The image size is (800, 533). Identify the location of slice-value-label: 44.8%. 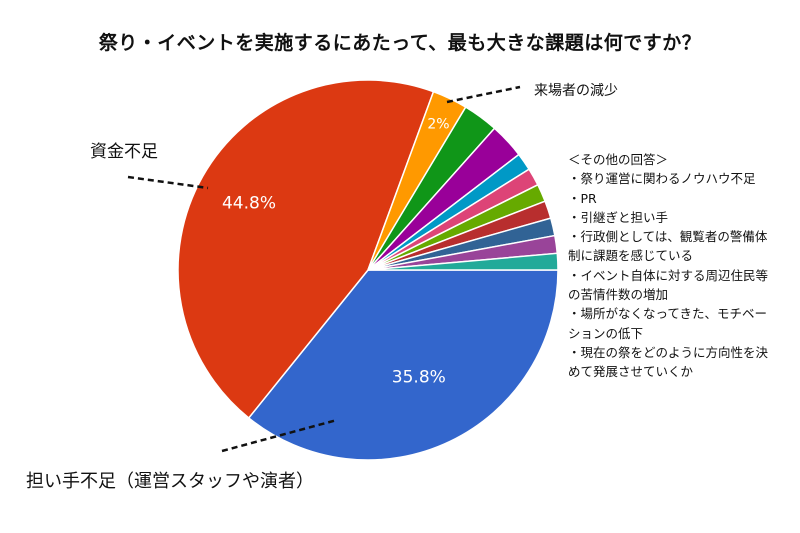
(249, 204).